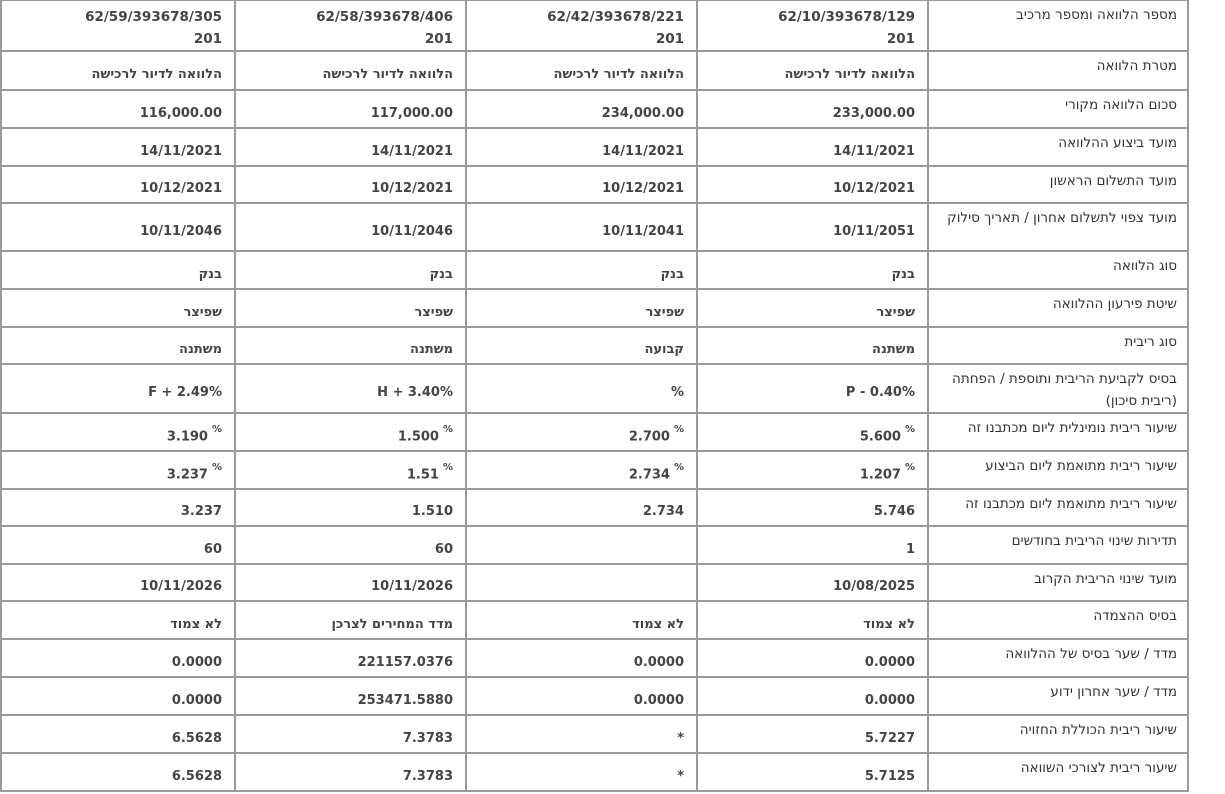 Image resolution: width=1225 pixels, height=794 pixels. I want to click on cell-text: 7.3783, so click(427, 738).